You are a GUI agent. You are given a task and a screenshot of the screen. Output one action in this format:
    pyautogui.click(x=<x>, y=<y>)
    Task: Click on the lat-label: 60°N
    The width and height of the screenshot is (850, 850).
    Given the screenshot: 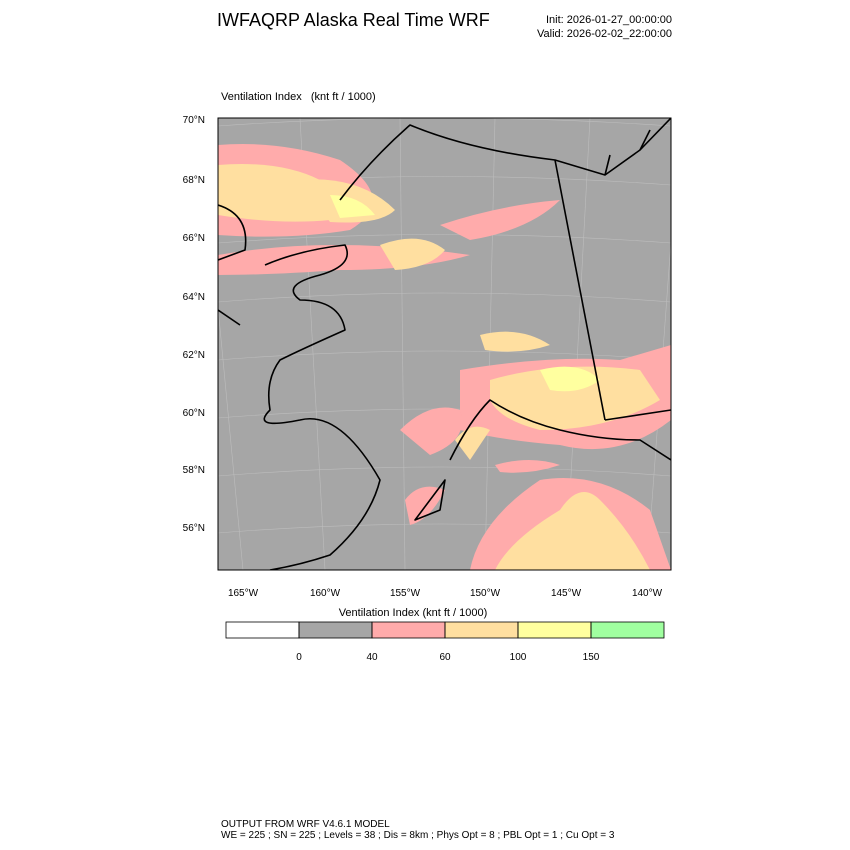 What is the action you would take?
    pyautogui.click(x=194, y=413)
    